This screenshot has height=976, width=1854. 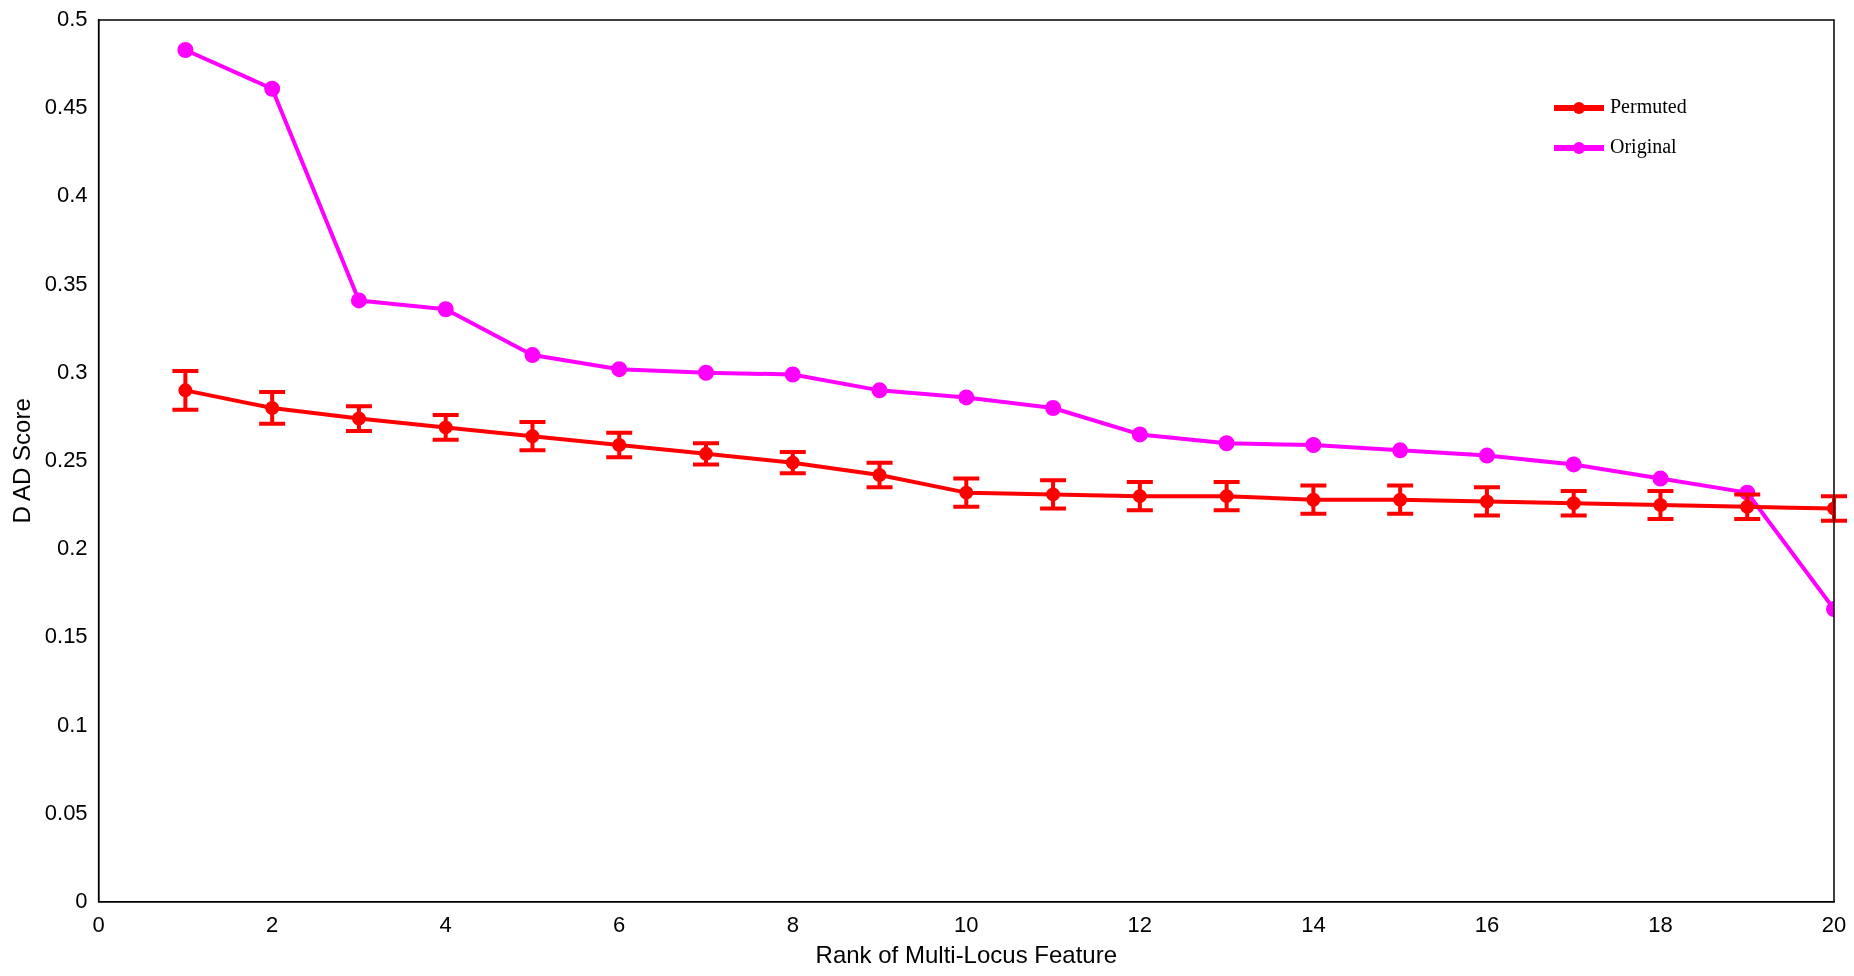 What do you see at coordinates (72, 195) in the screenshot?
I see `y-tick-label: 0.4` at bounding box center [72, 195].